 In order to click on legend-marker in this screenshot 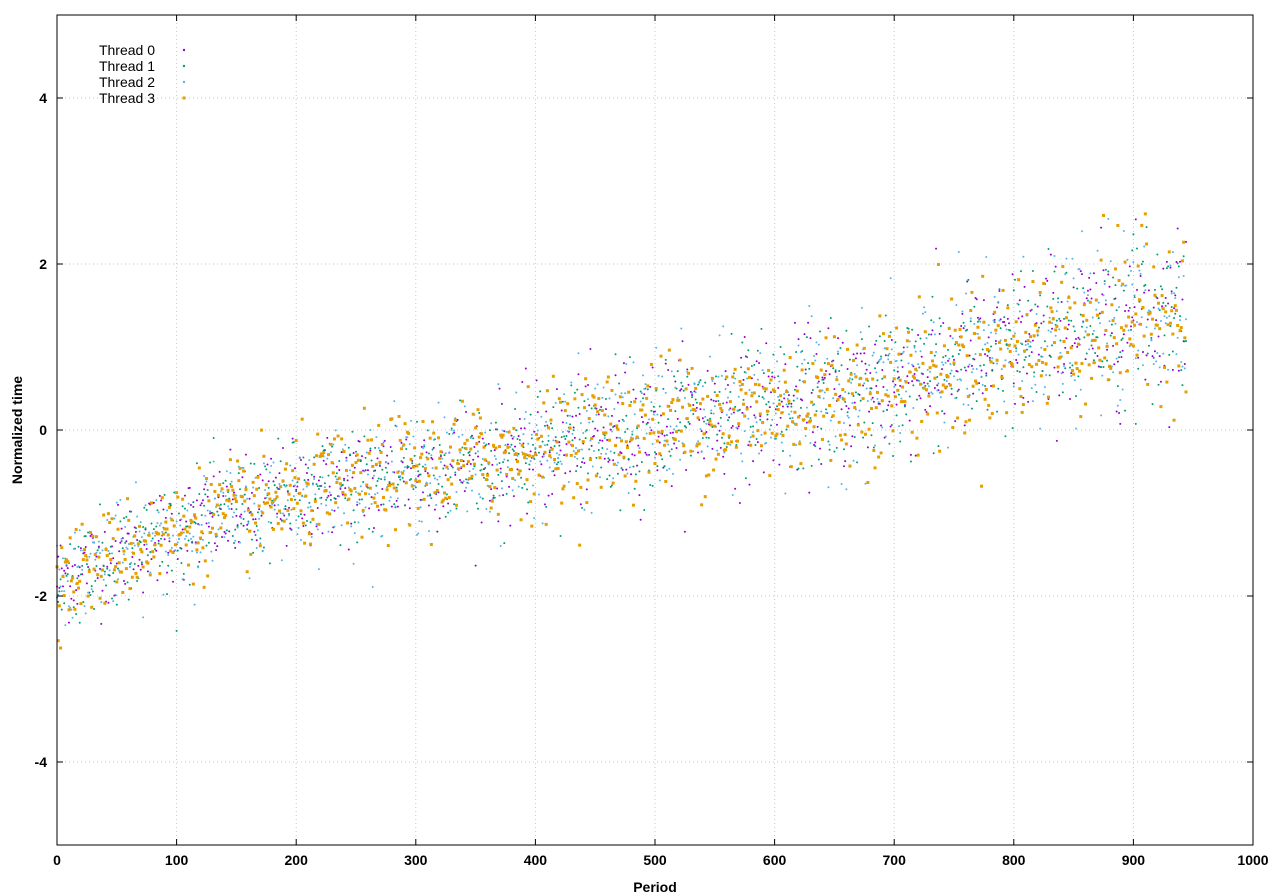, I will do `click(184, 50)`.